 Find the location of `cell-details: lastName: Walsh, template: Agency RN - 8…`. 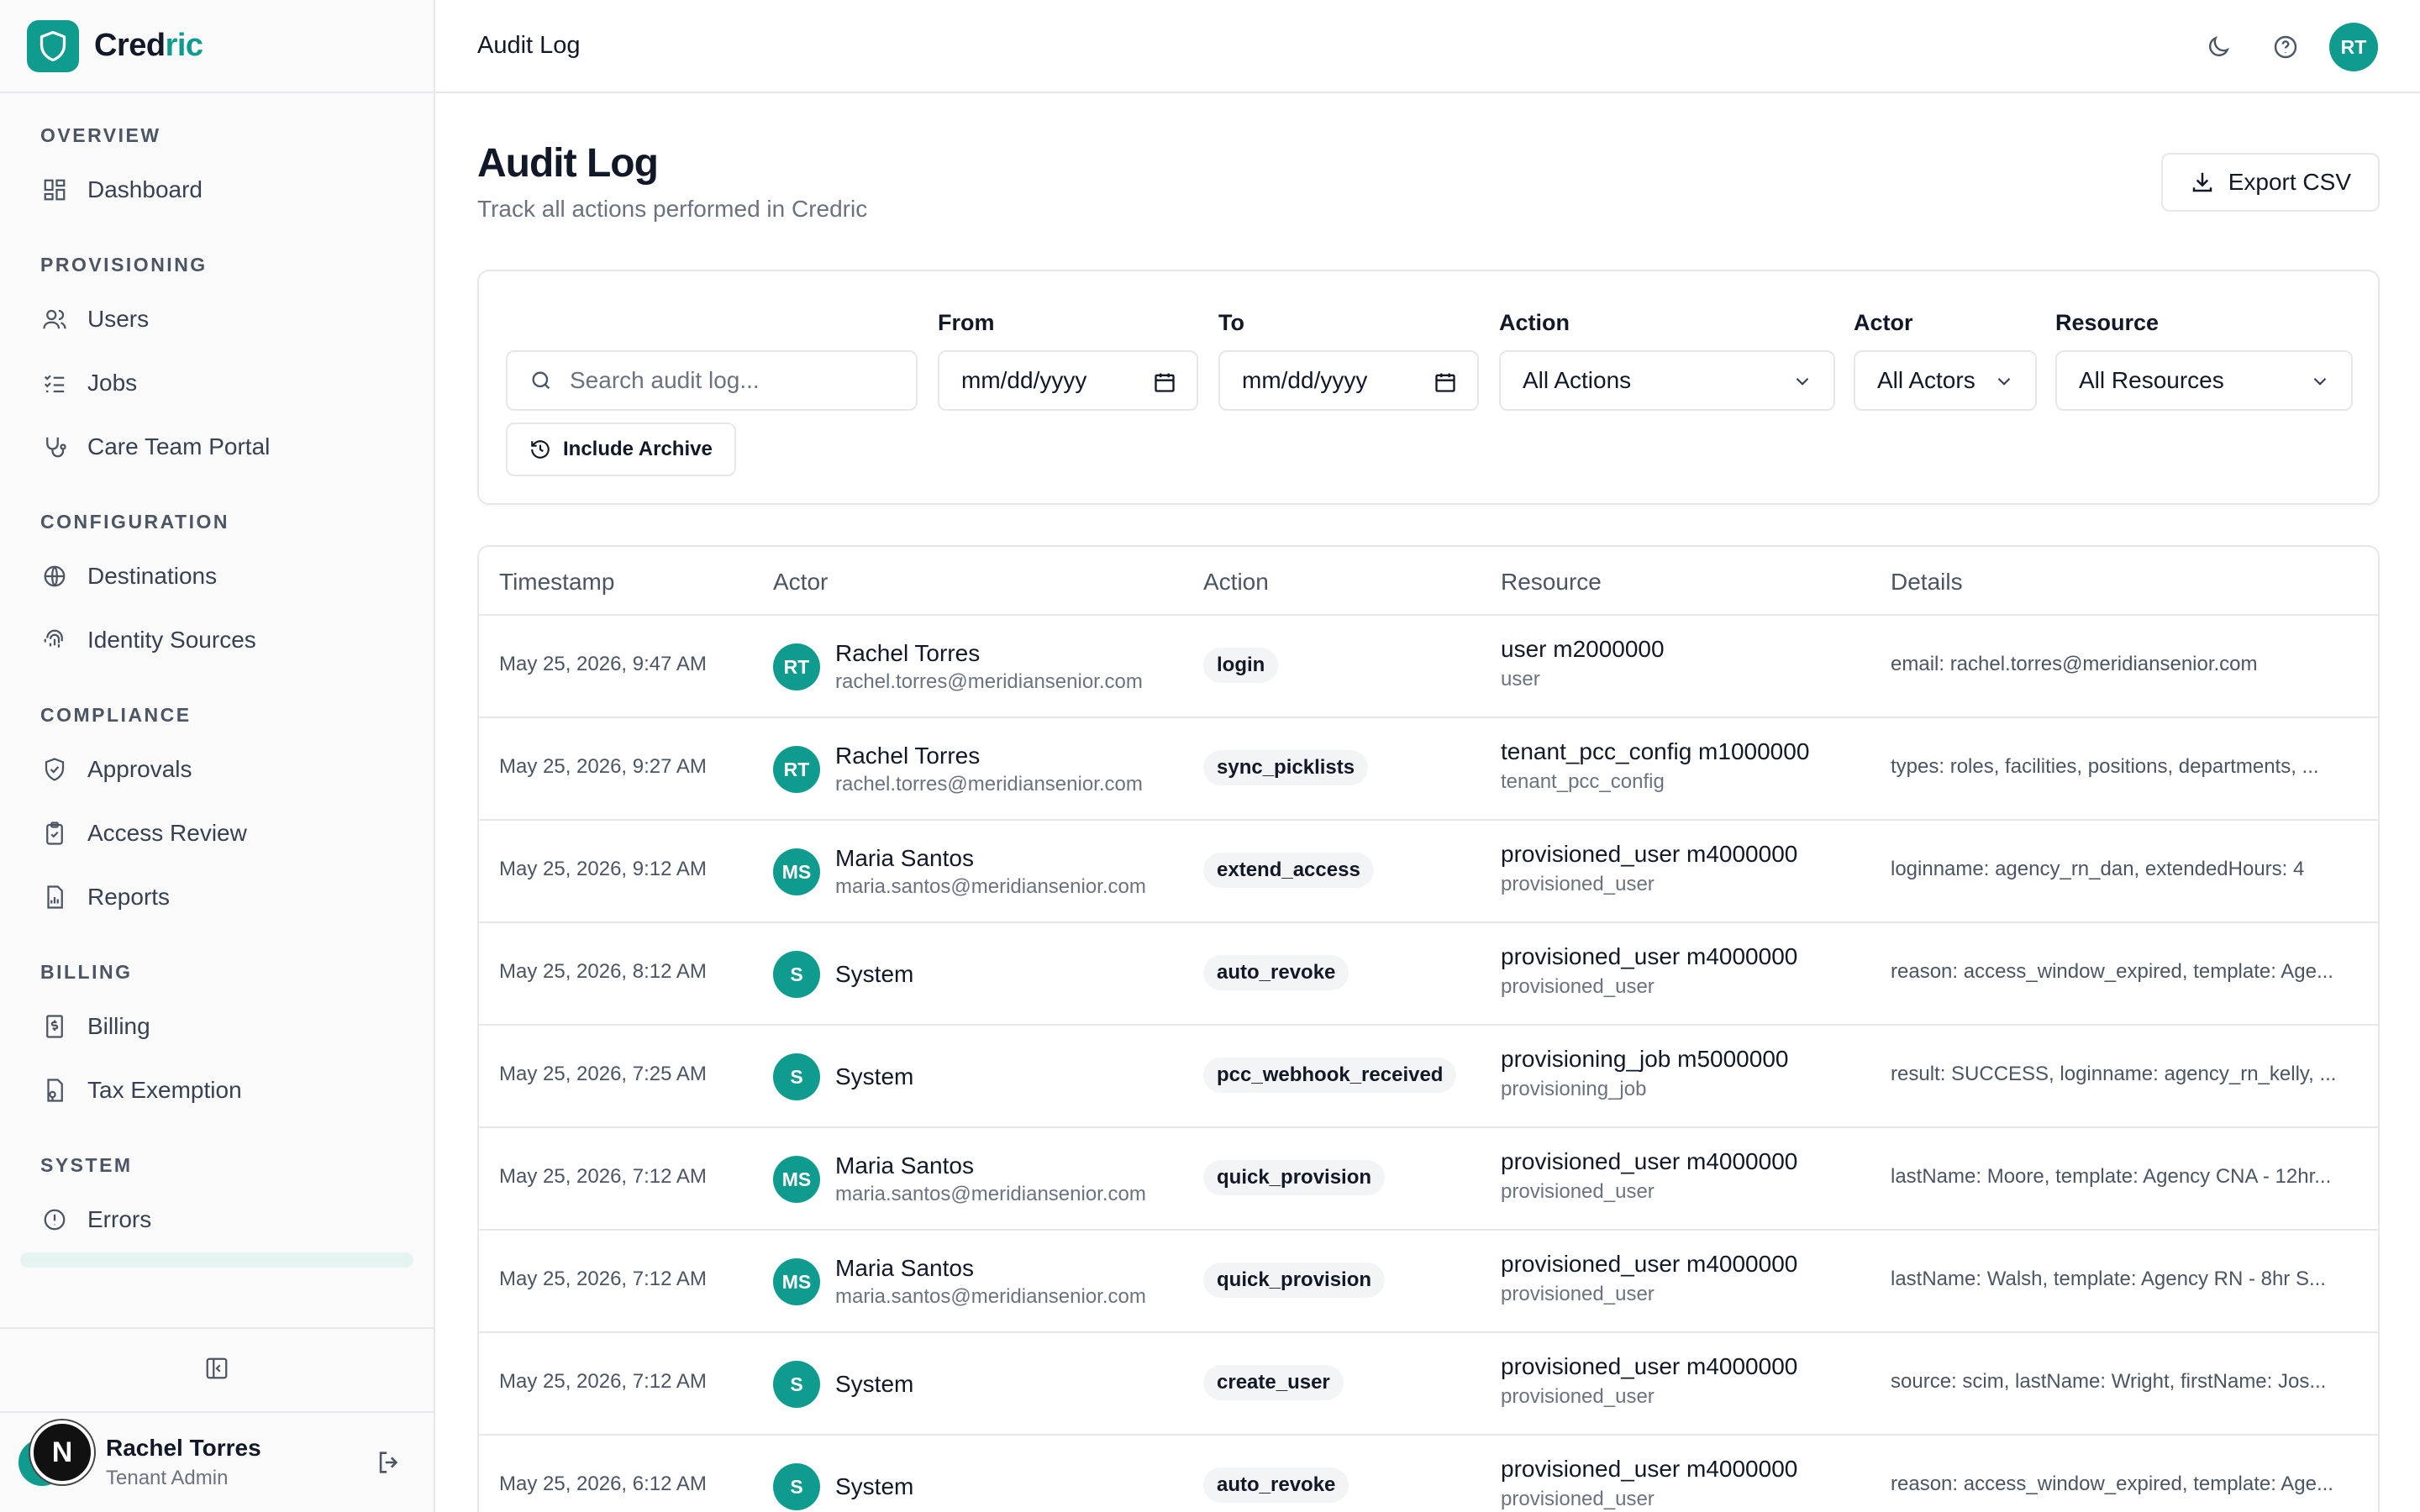

cell-details: lastName: Walsh, template: Agency RN - 8… is located at coordinates (2108, 1279).